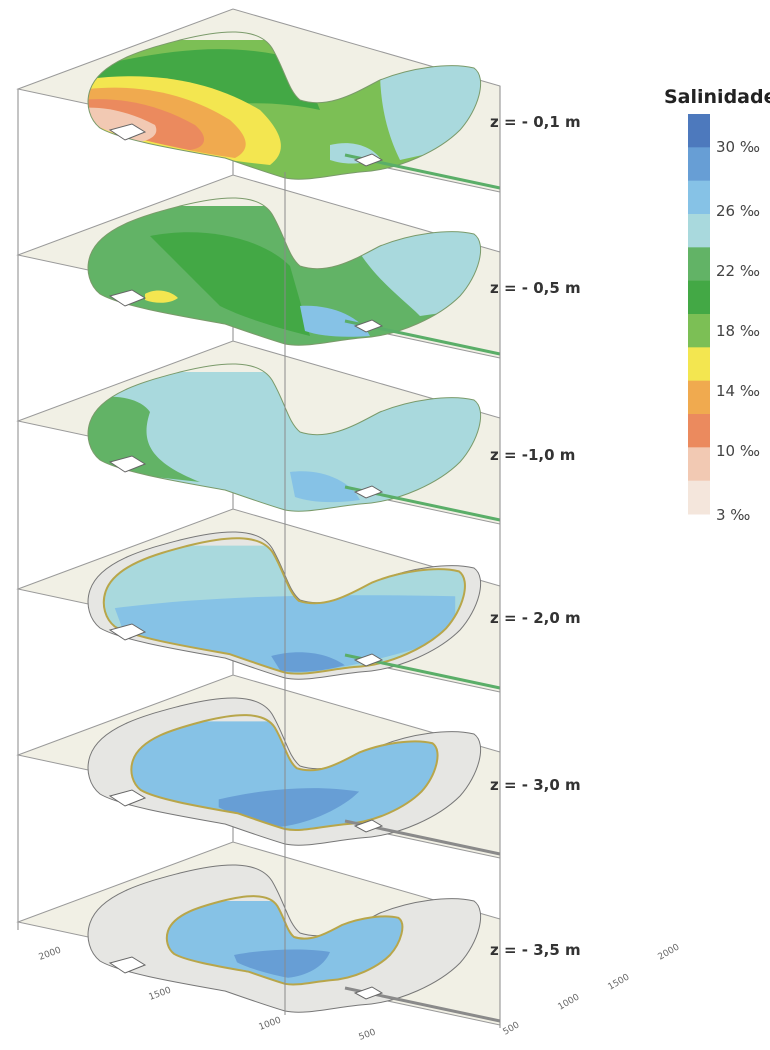 The image size is (770, 1050). I want to click on depth-label: z = - 3,0 m, so click(535, 785).